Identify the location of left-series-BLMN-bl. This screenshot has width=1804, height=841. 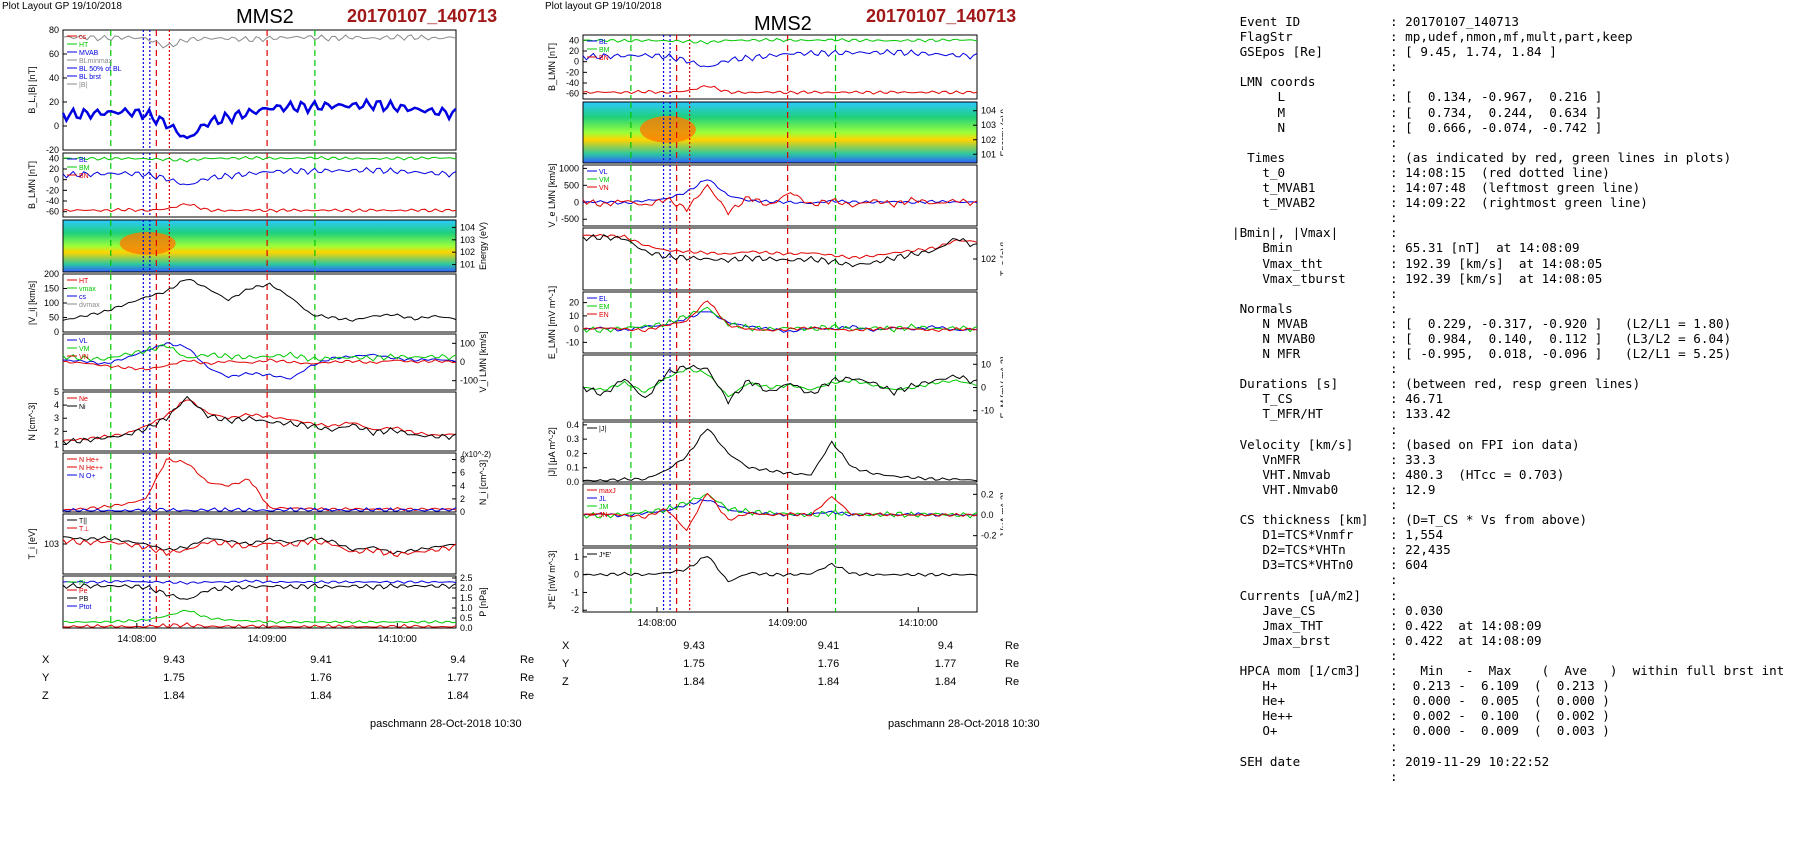
(259, 176).